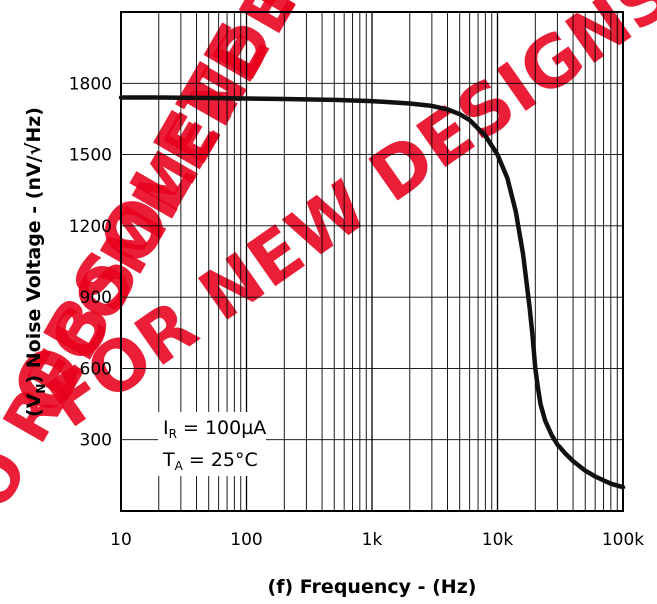 This screenshot has width=657, height=604. I want to click on y-tick-label: 1500, so click(90, 156).